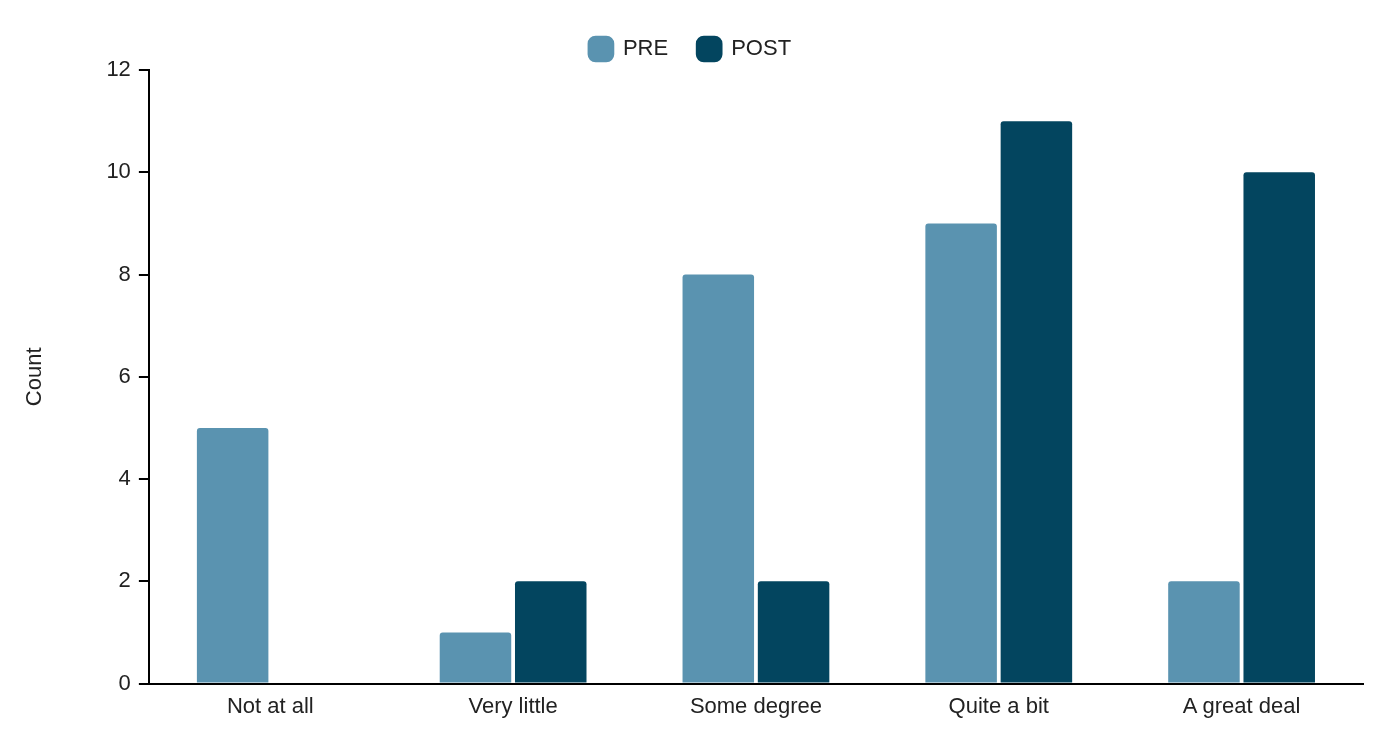  I want to click on x-tick-label: A great deal, so click(1241, 705).